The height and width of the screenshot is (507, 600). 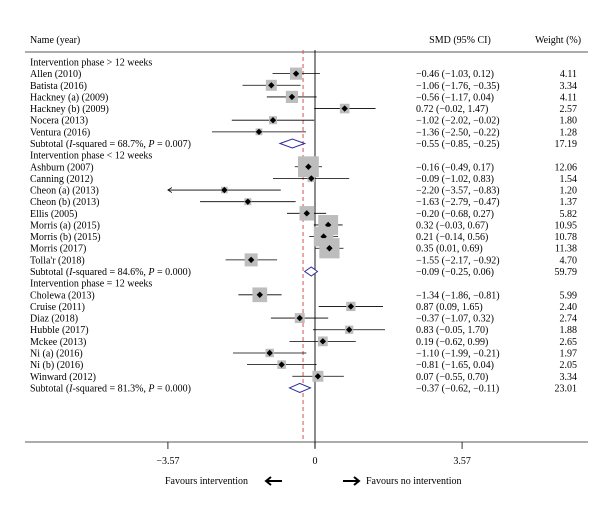 What do you see at coordinates (69, 109) in the screenshot?
I see `study-name: Hackney (b) (2009)` at bounding box center [69, 109].